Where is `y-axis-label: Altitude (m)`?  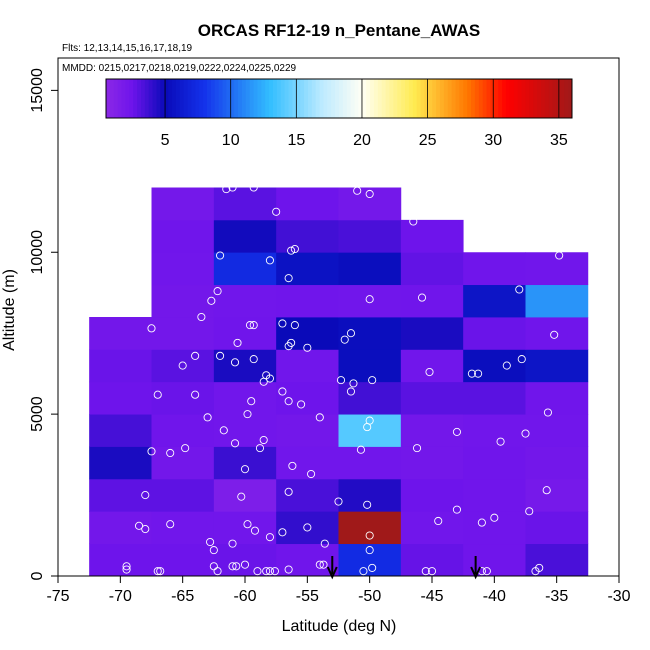 y-axis-label: Altitude (m) is located at coordinates (9, 310).